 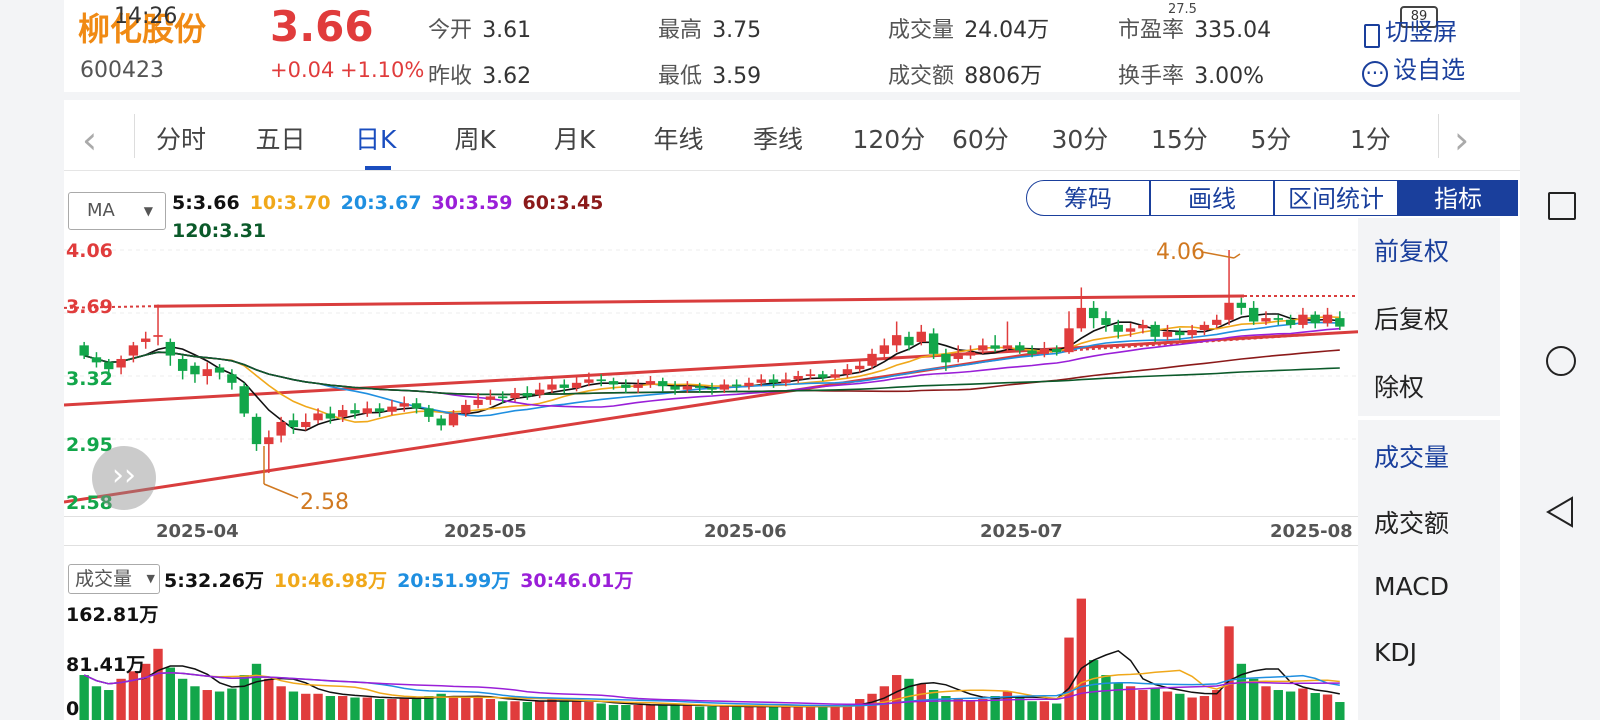 What do you see at coordinates (1413, 68) in the screenshot?
I see `add-watchlist-button: ··· 设自选` at bounding box center [1413, 68].